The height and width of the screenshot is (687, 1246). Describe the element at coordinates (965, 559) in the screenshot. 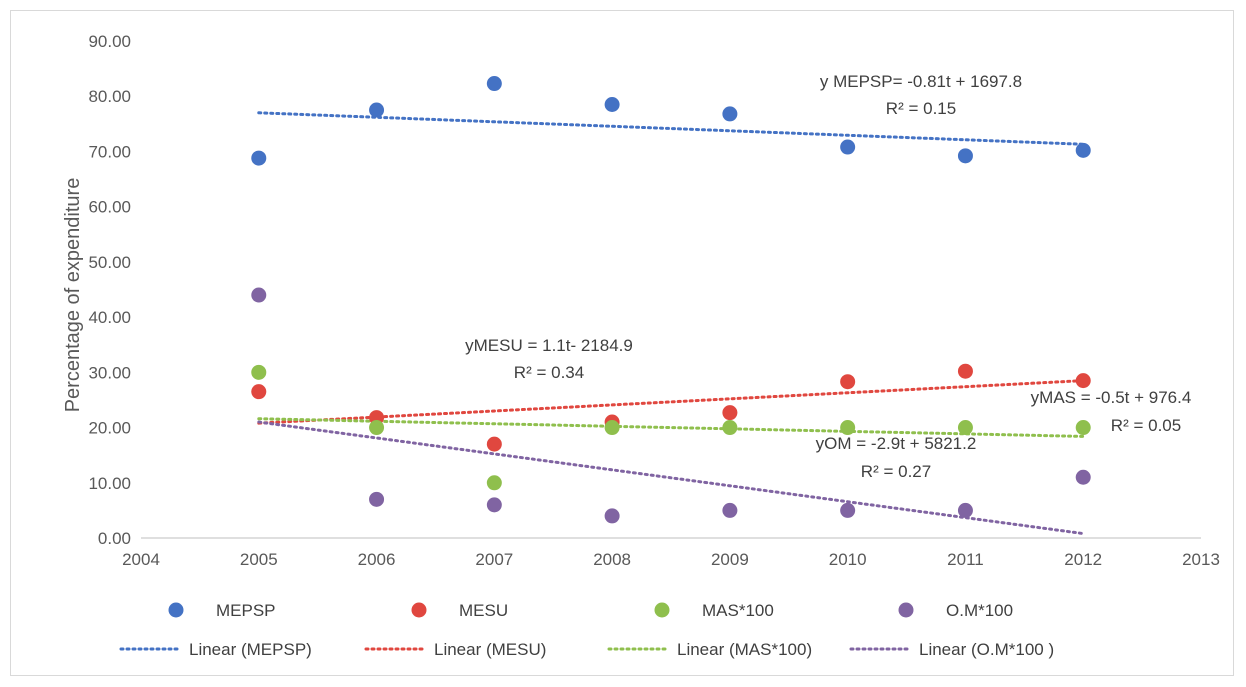

I see `x-tick-label: 2011` at that location.